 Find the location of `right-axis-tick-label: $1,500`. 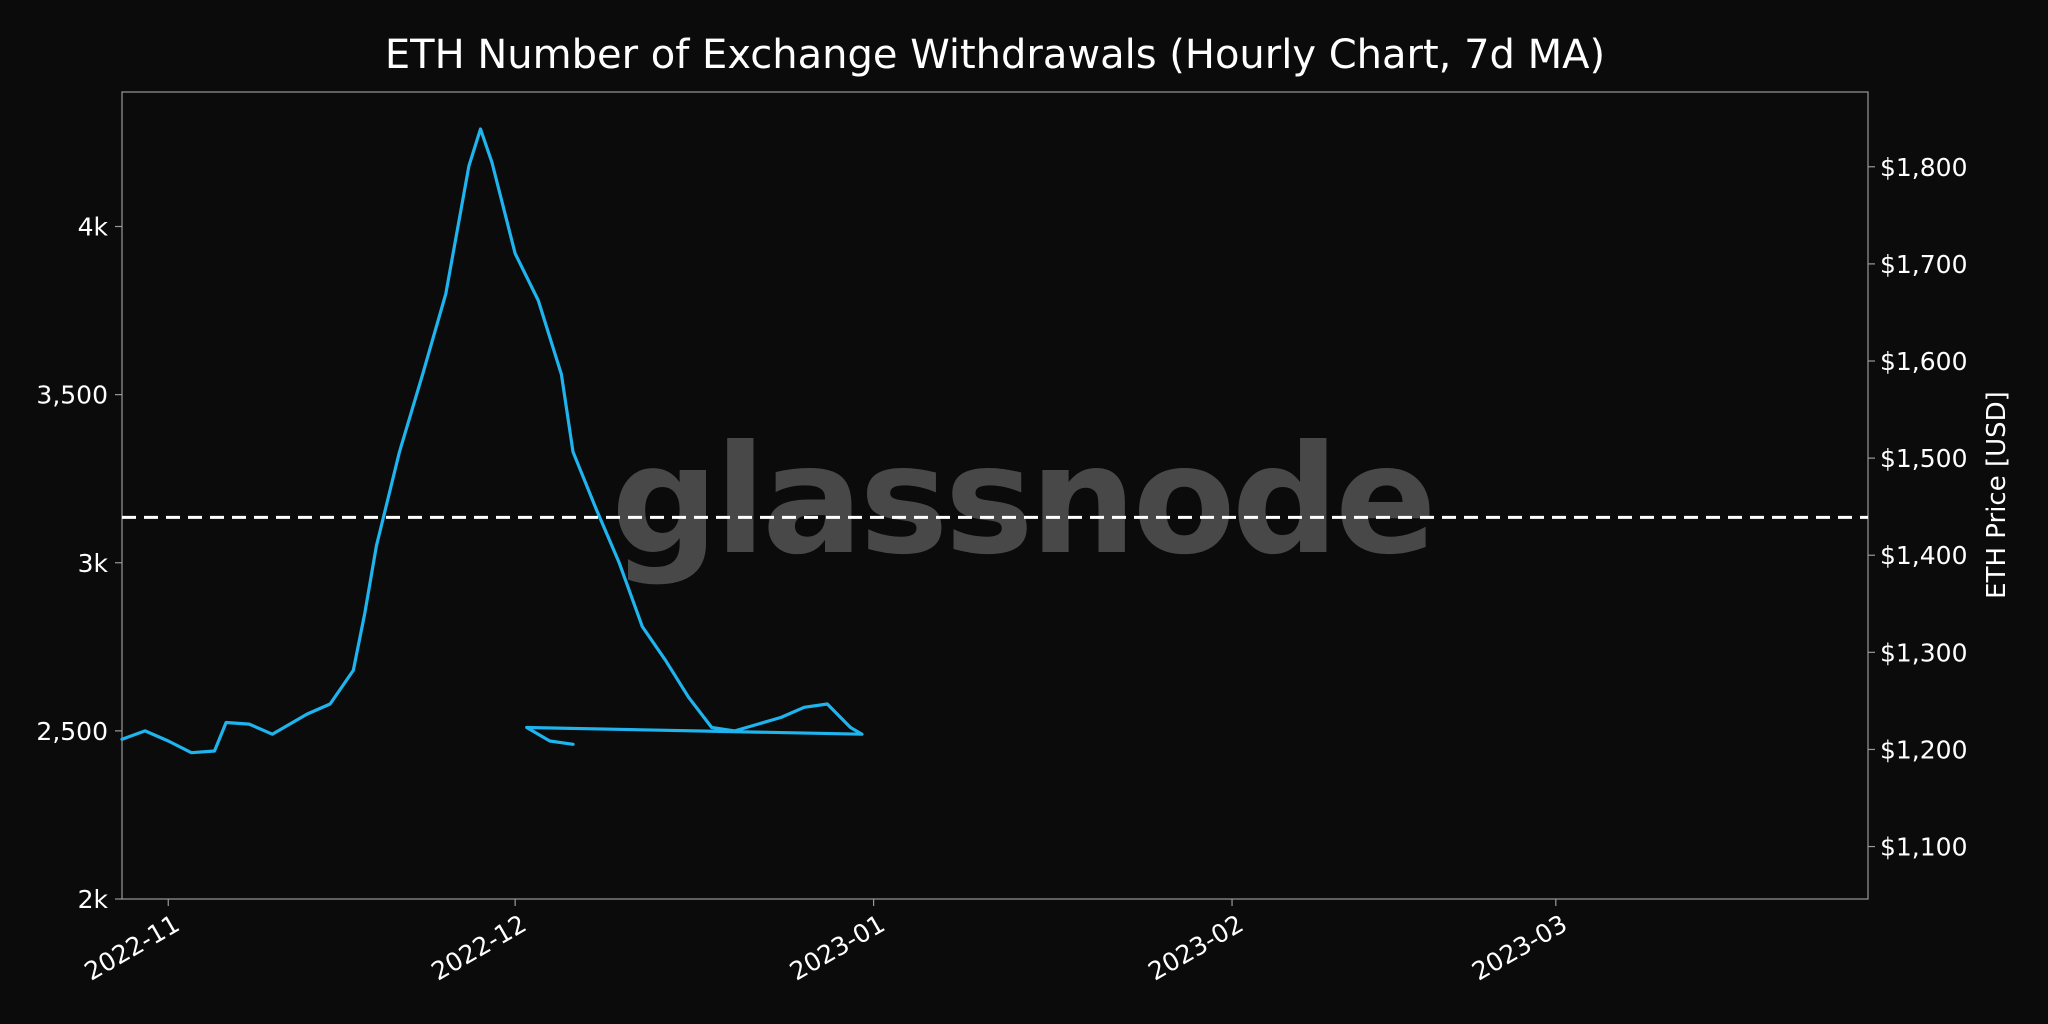

right-axis-tick-label: $1,500 is located at coordinates (1923, 458).